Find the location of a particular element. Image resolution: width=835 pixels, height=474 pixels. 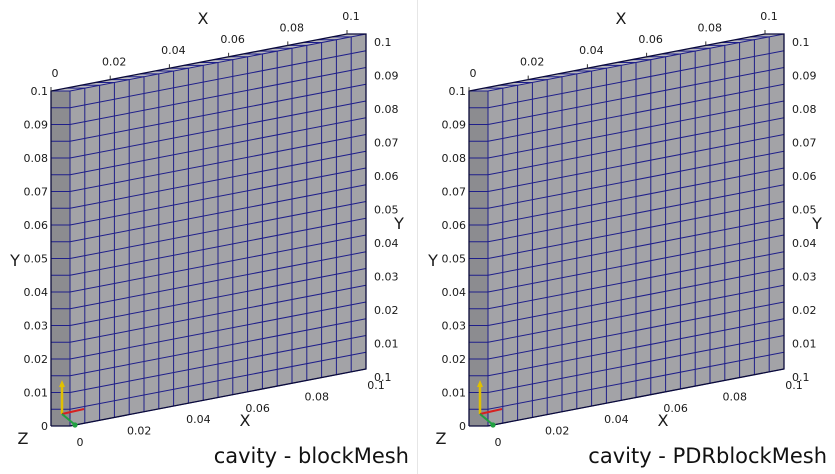

right-y-tick-label: 0.02 is located at coordinates (386, 310).